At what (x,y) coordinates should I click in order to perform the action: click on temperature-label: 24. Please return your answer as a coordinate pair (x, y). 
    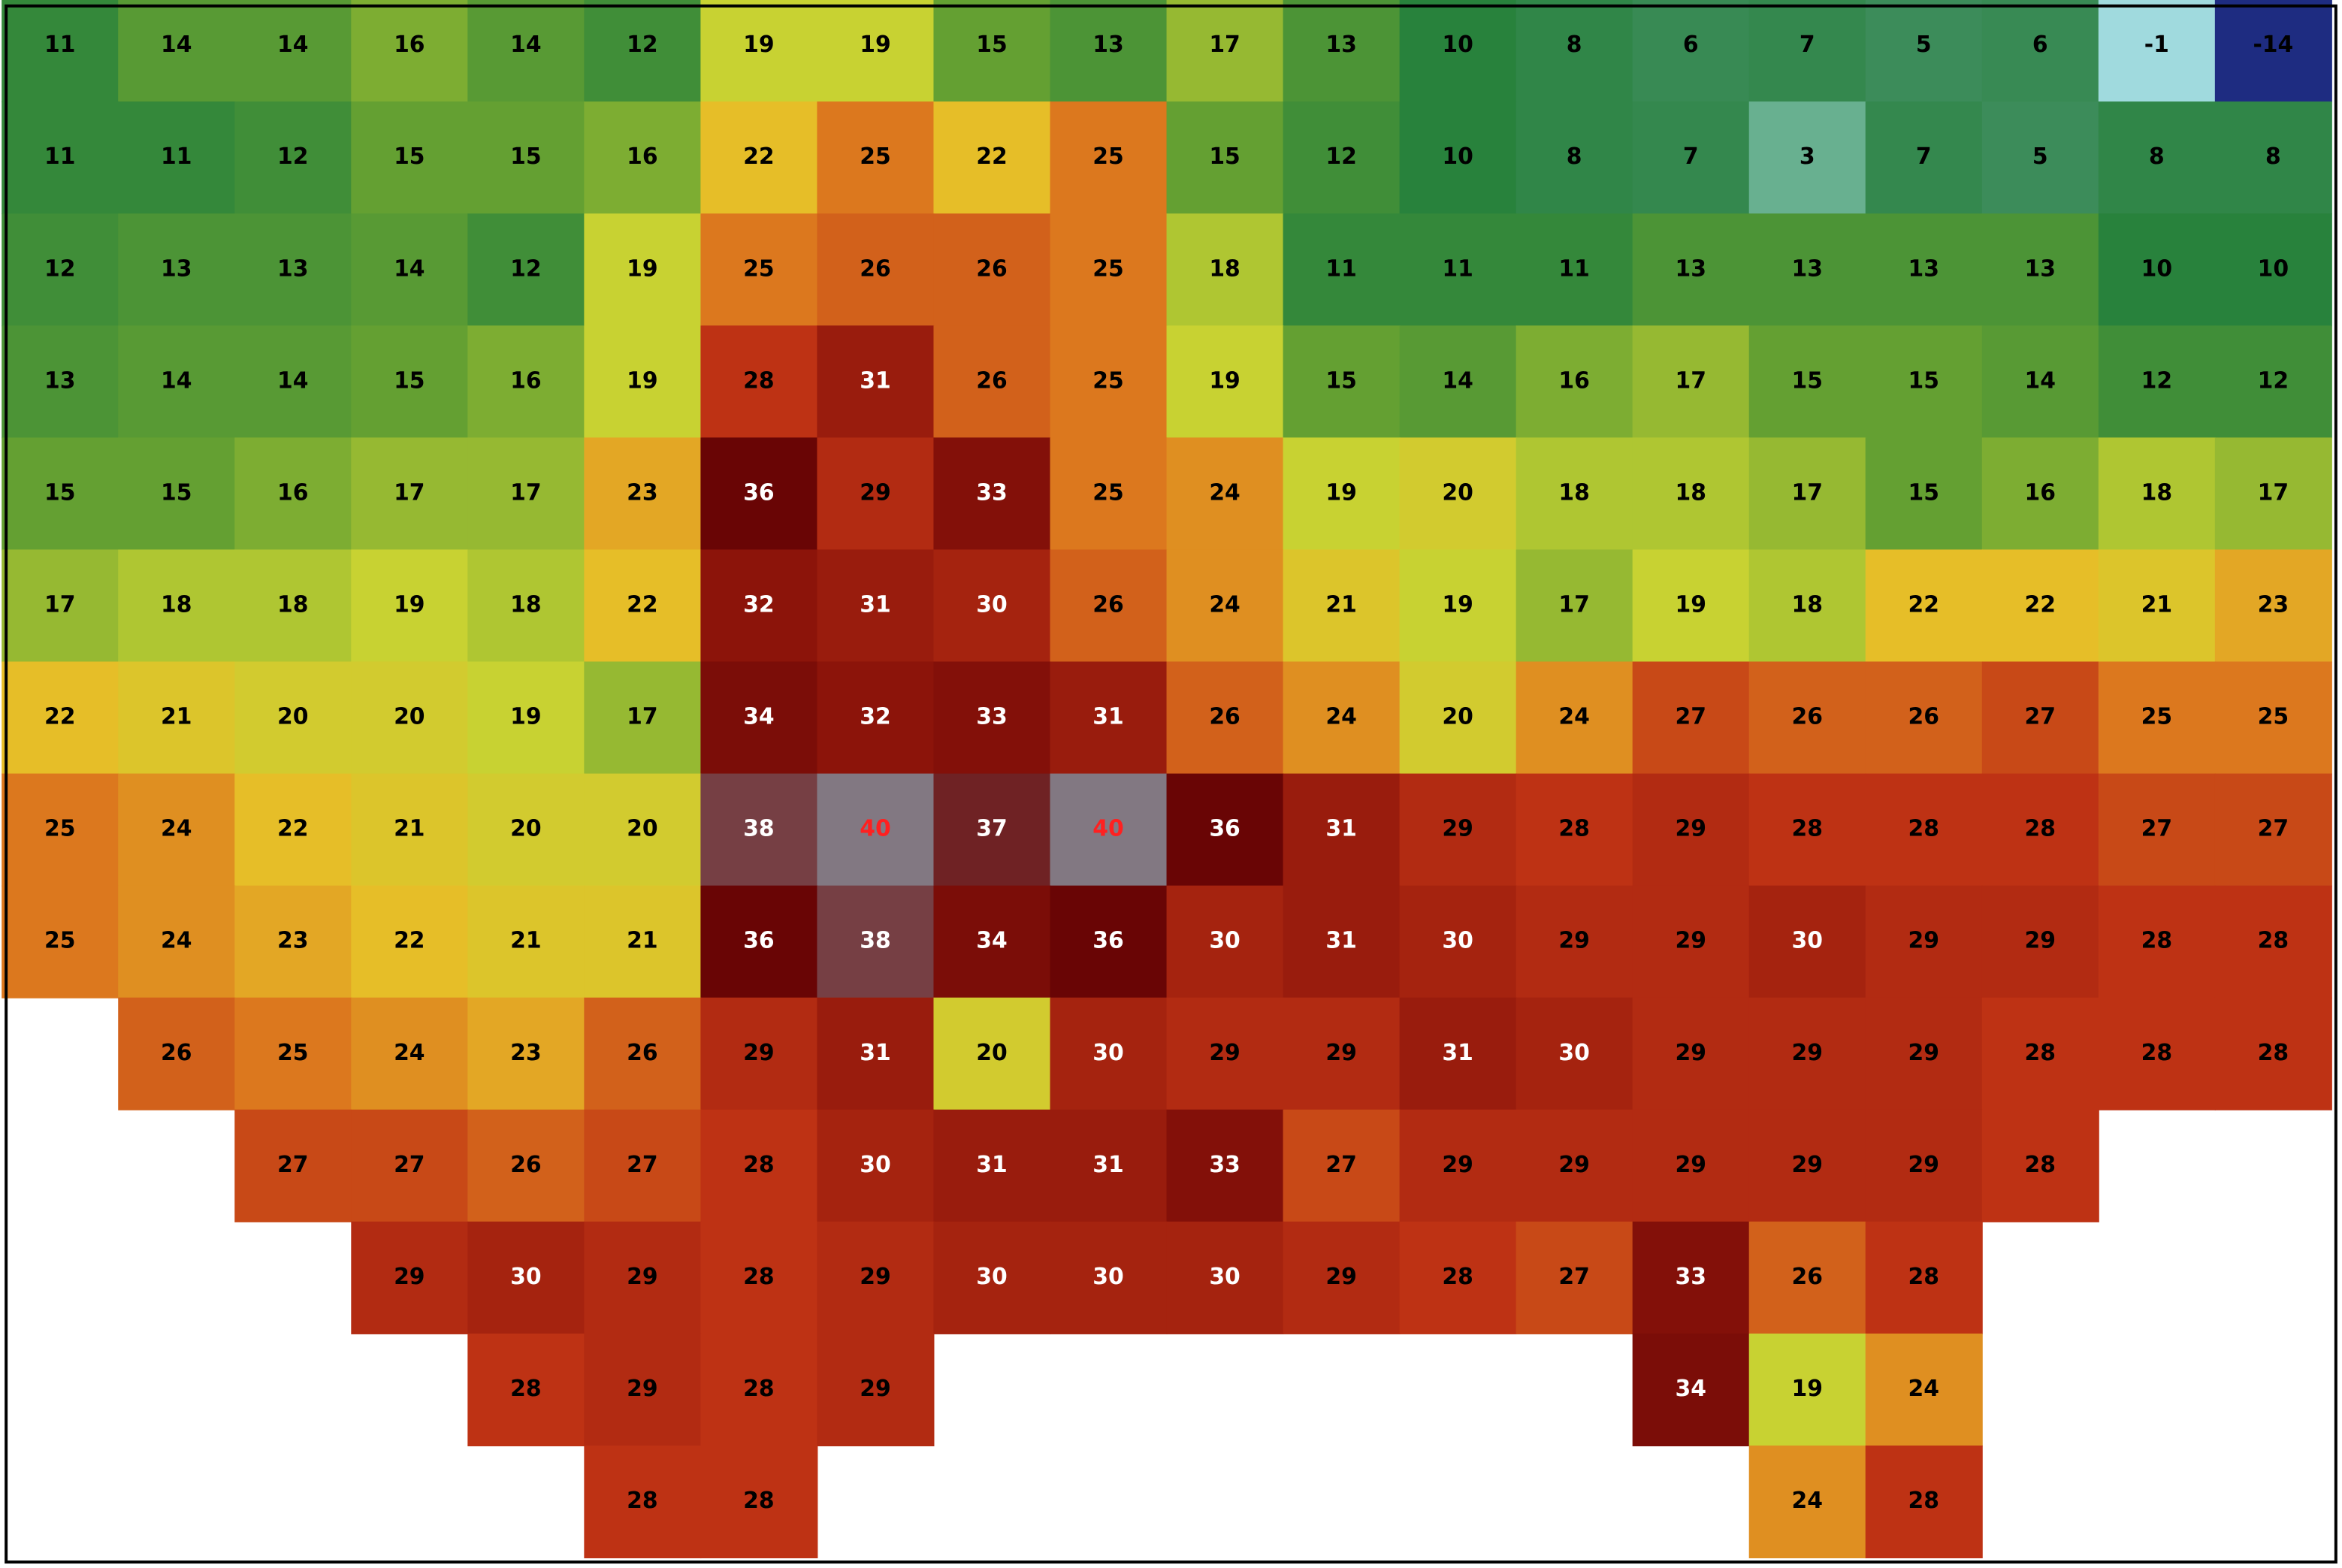
    Looking at the image, I should click on (1224, 492).